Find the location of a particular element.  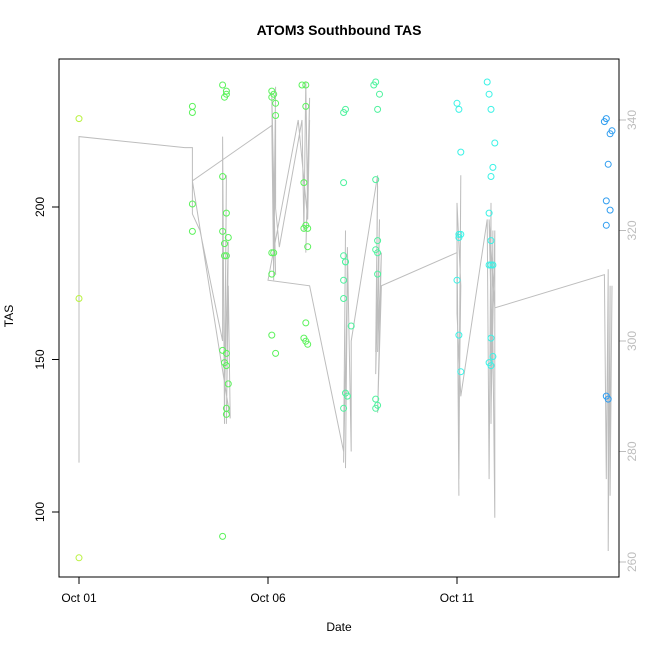

x-tick-label: Oct 06 is located at coordinates (268, 598).